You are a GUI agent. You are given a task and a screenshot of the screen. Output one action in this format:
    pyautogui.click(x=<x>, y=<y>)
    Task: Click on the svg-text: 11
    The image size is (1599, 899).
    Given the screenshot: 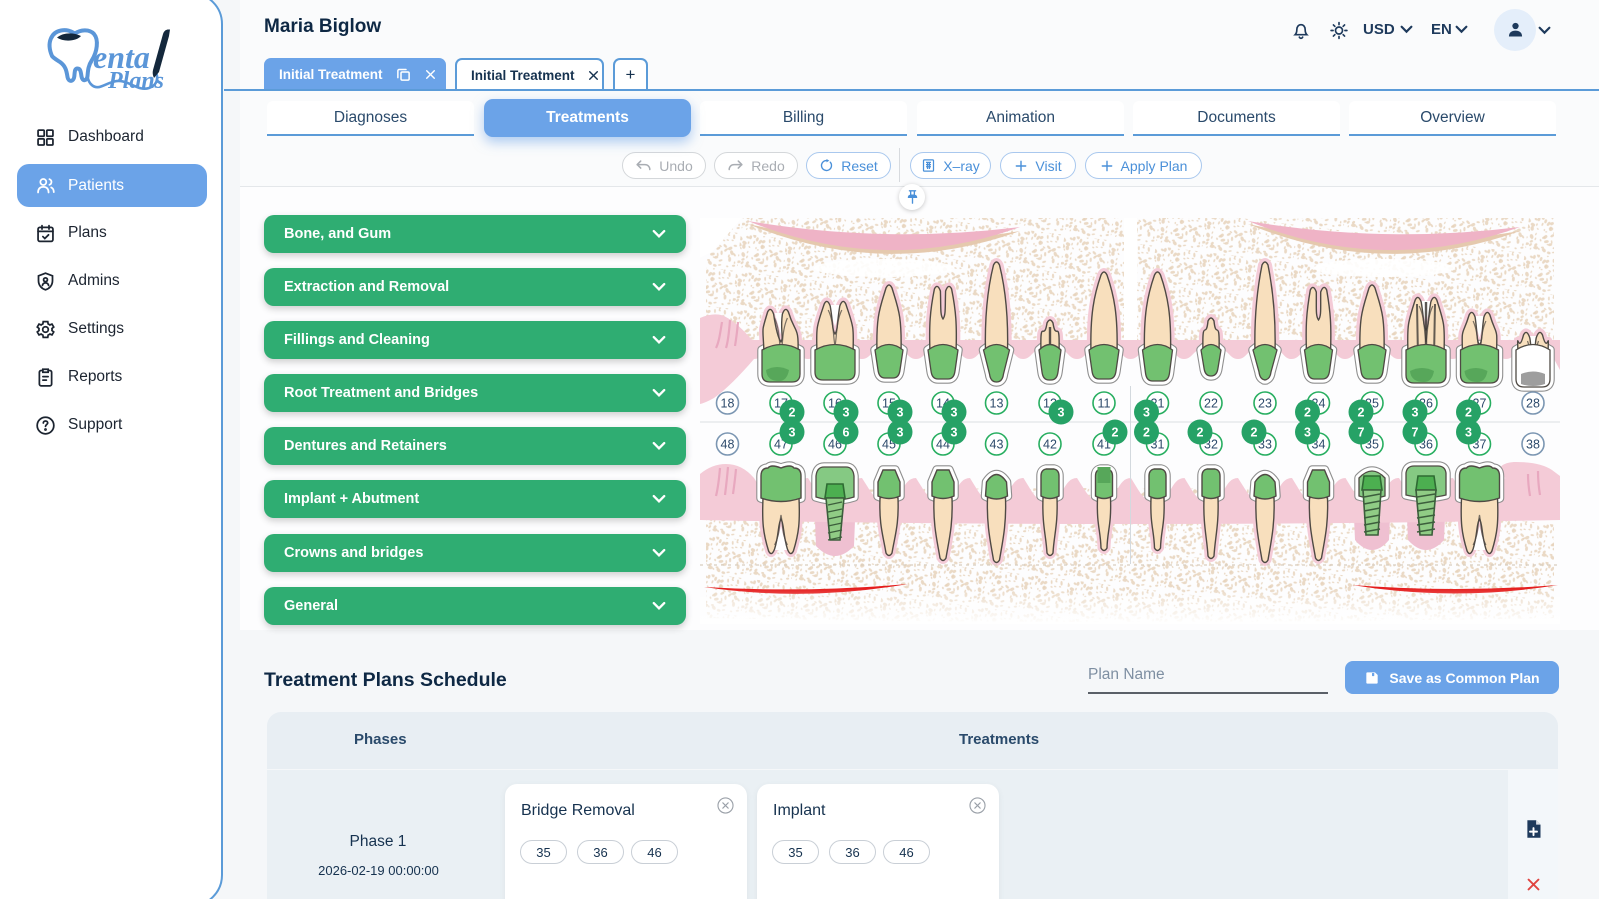 What is the action you would take?
    pyautogui.click(x=1104, y=404)
    